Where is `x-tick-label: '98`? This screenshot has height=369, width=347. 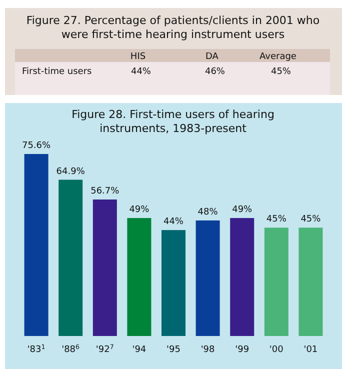
x-tick-label: '98 is located at coordinates (208, 350).